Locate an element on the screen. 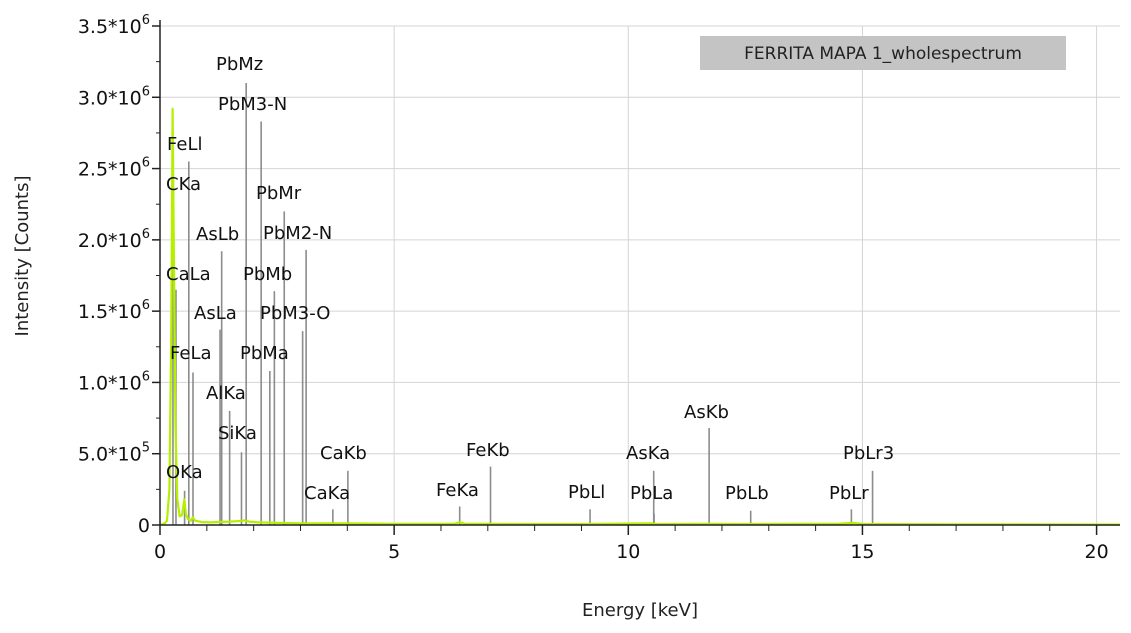 The height and width of the screenshot is (633, 1131). peak-label-cakb: CaKb is located at coordinates (343, 453).